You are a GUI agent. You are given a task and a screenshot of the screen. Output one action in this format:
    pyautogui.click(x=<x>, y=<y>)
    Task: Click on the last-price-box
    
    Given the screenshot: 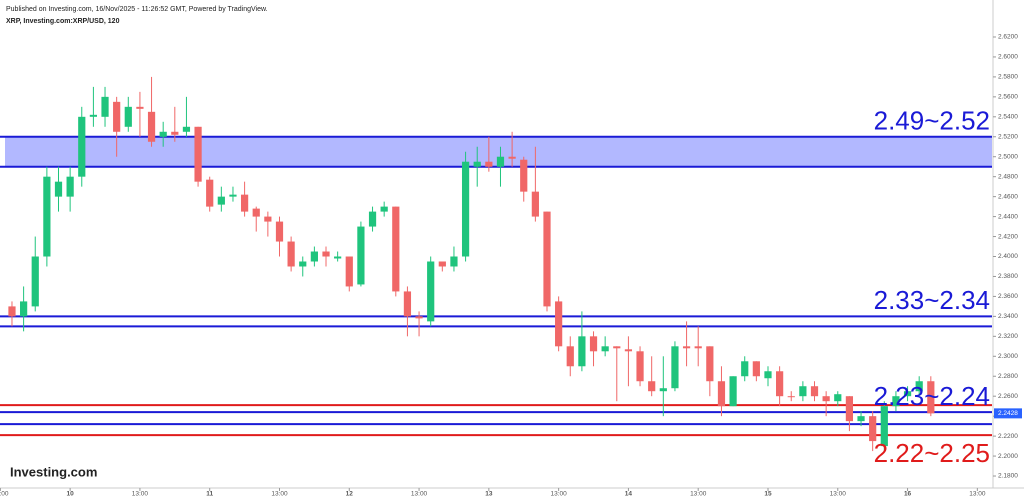 What is the action you would take?
    pyautogui.click(x=1008, y=413)
    